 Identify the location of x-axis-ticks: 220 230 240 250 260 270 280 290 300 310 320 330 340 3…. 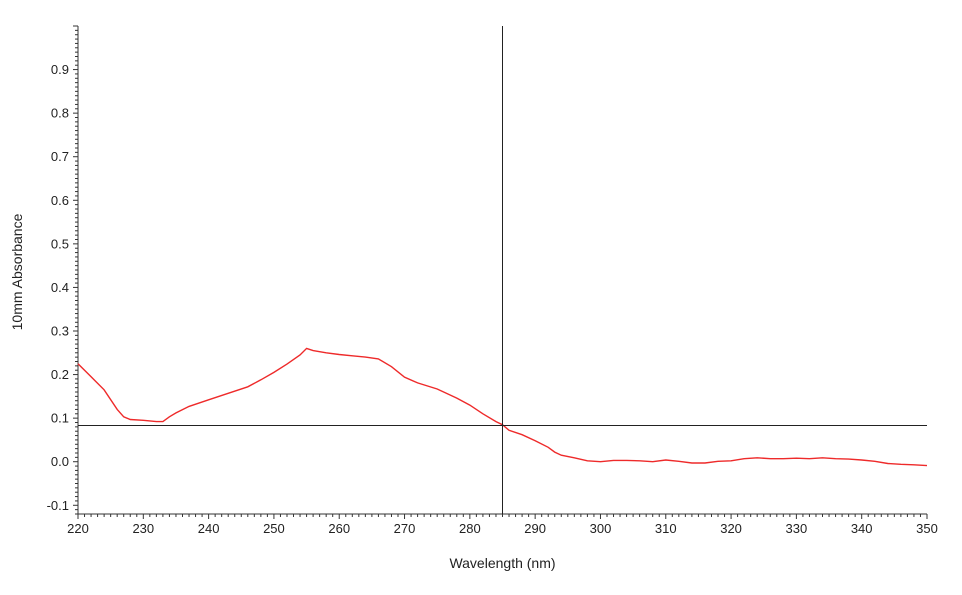
(502, 525).